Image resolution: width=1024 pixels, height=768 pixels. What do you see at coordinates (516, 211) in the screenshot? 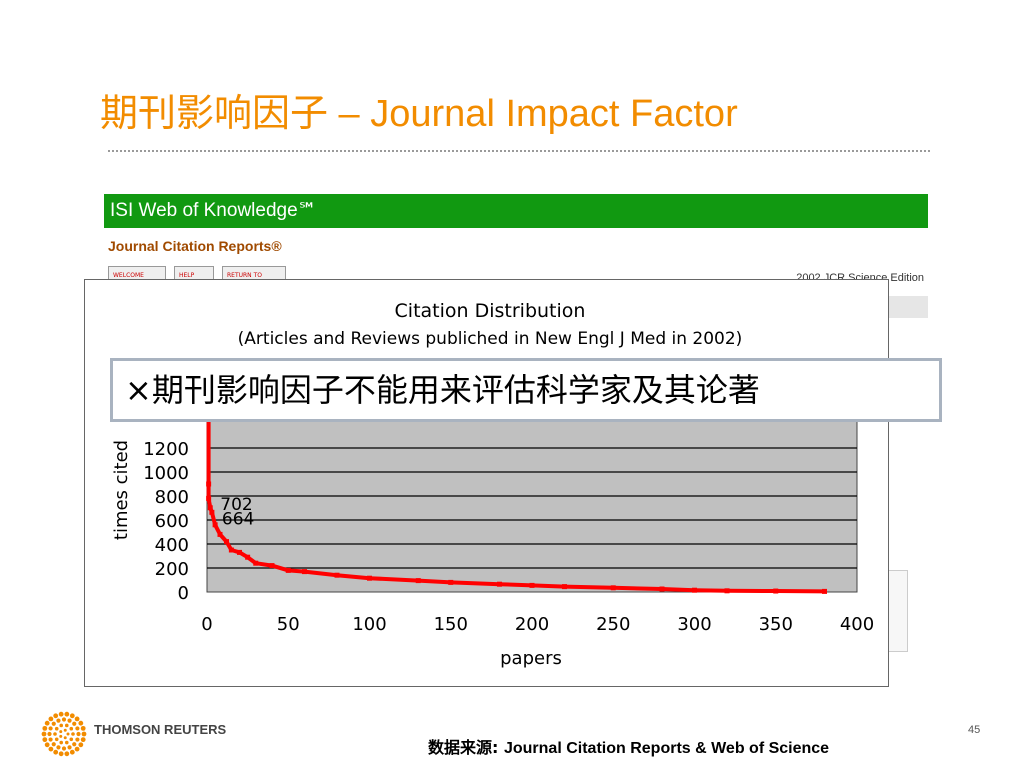
I see `isi-header: ISI Web of Knowledge℠` at bounding box center [516, 211].